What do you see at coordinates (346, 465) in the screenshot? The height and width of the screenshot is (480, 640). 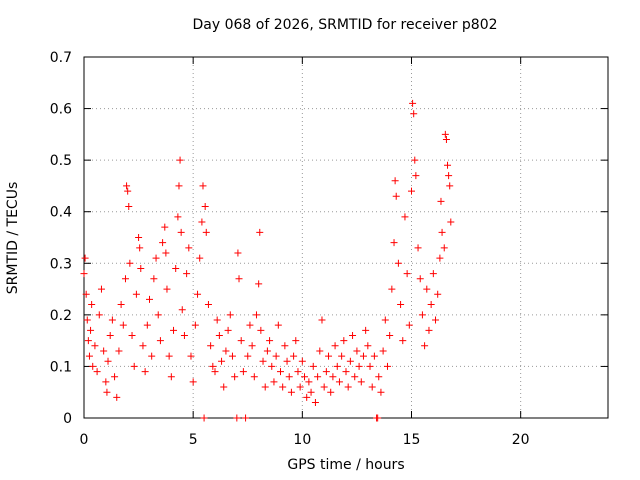 I see `x-axis-label: GPS time / hours` at bounding box center [346, 465].